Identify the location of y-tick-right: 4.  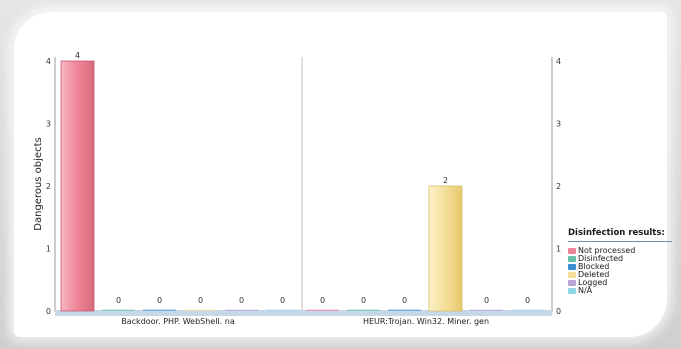
(558, 61).